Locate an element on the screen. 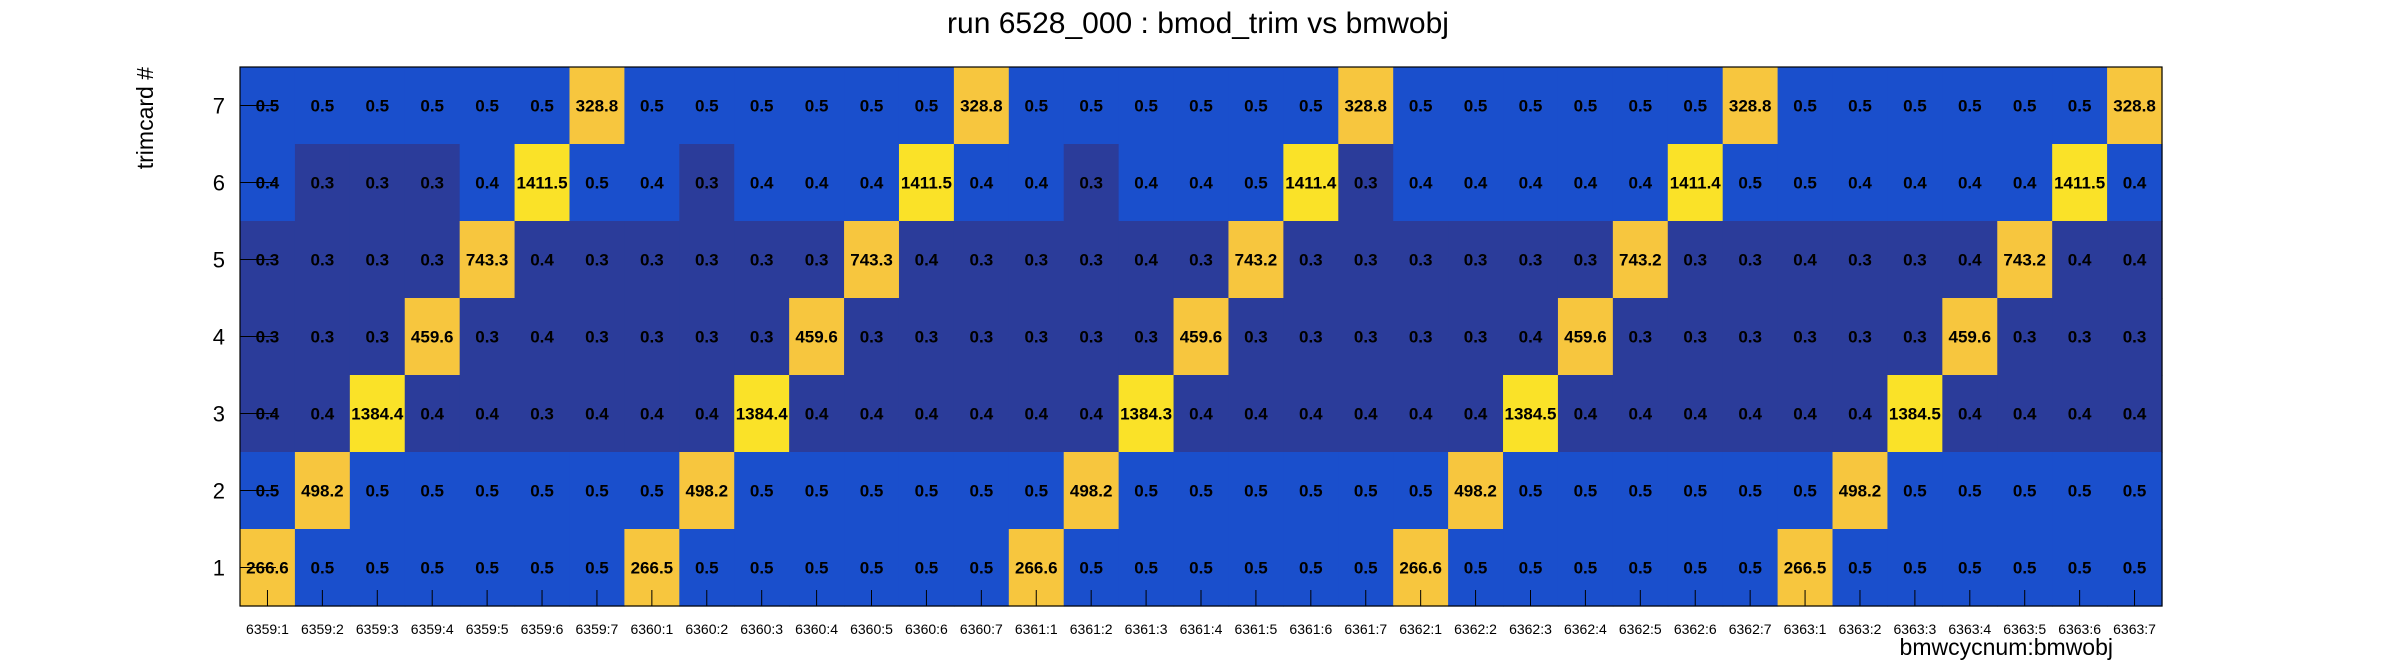  x-tick-label: 6363:4 is located at coordinates (1969, 629).